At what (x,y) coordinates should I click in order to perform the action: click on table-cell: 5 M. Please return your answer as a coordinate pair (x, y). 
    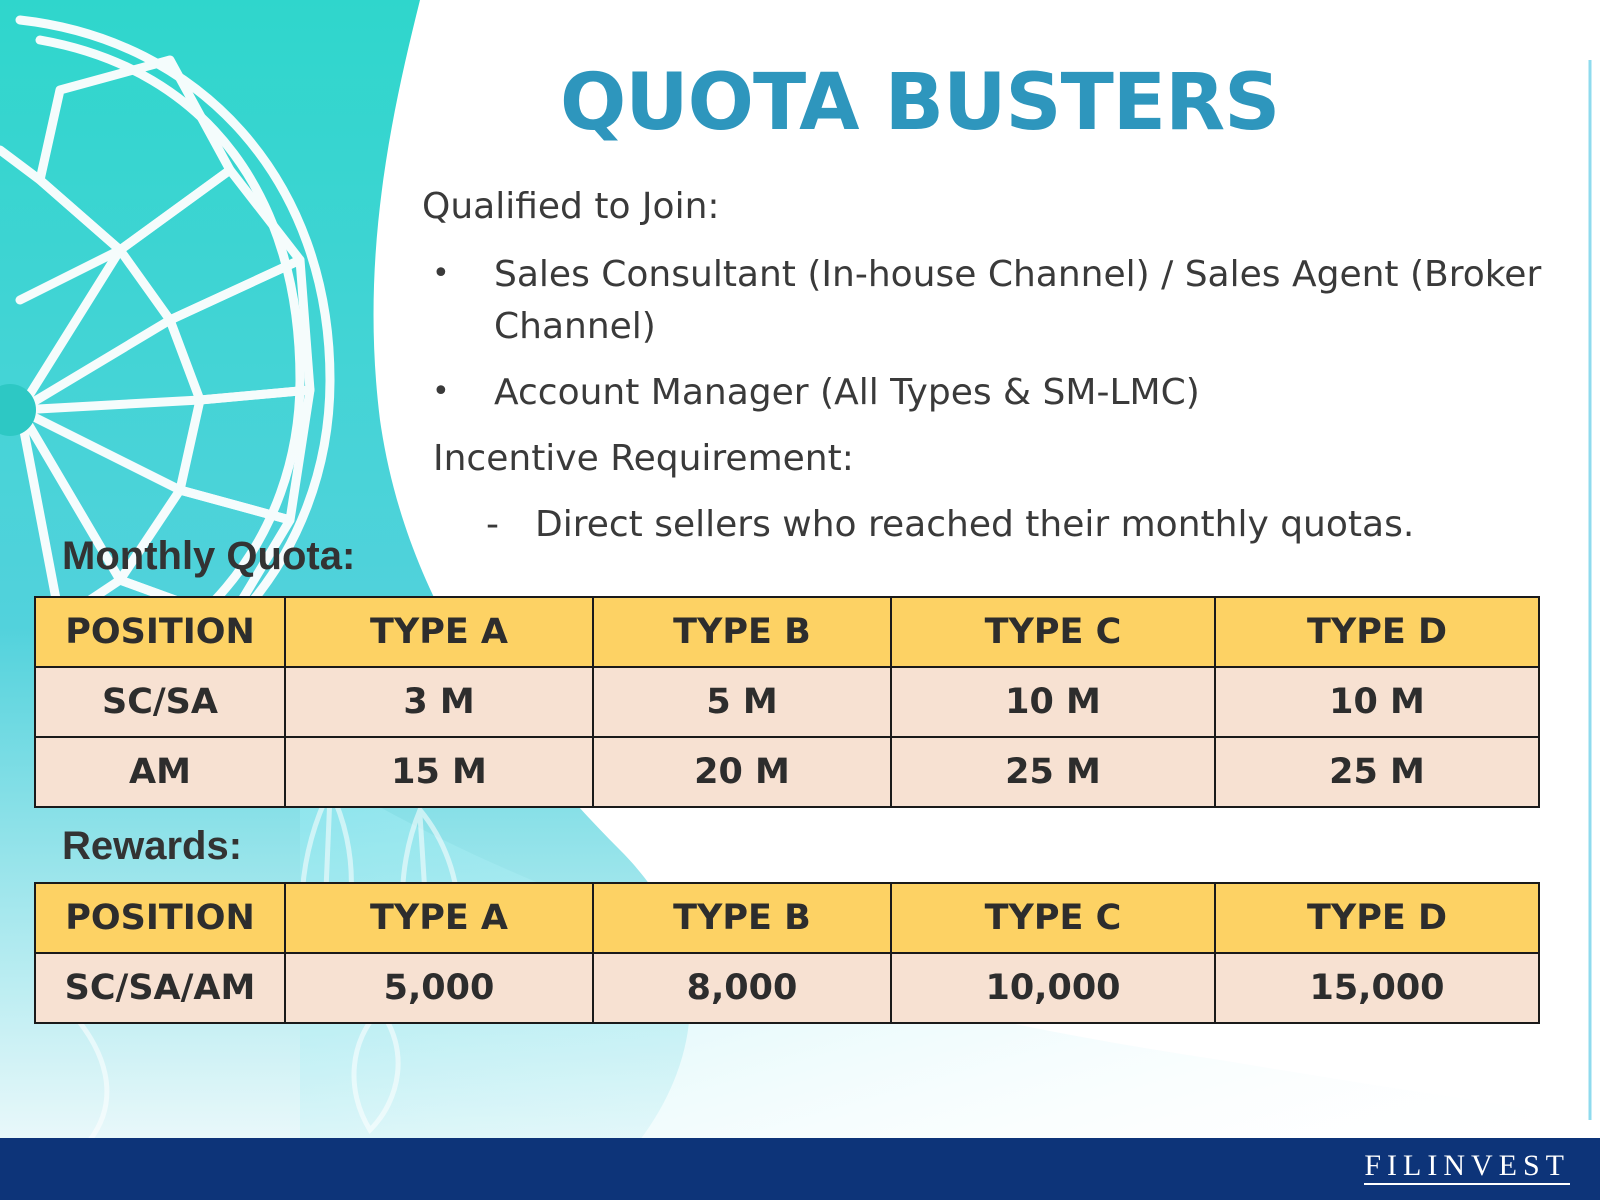
    Looking at the image, I should click on (742, 702).